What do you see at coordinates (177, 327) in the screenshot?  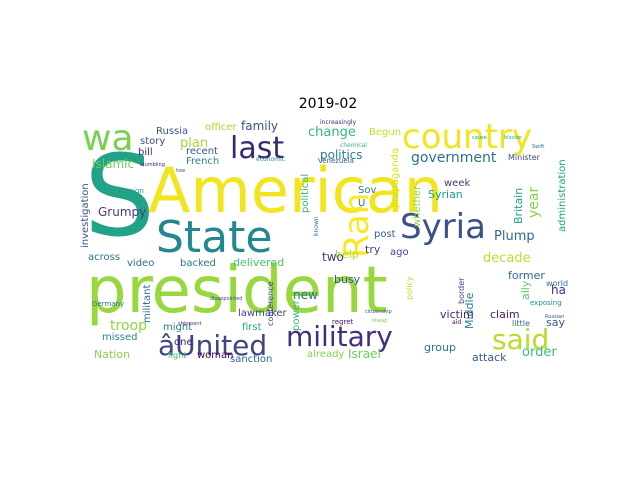 I see `word-might: might` at bounding box center [177, 327].